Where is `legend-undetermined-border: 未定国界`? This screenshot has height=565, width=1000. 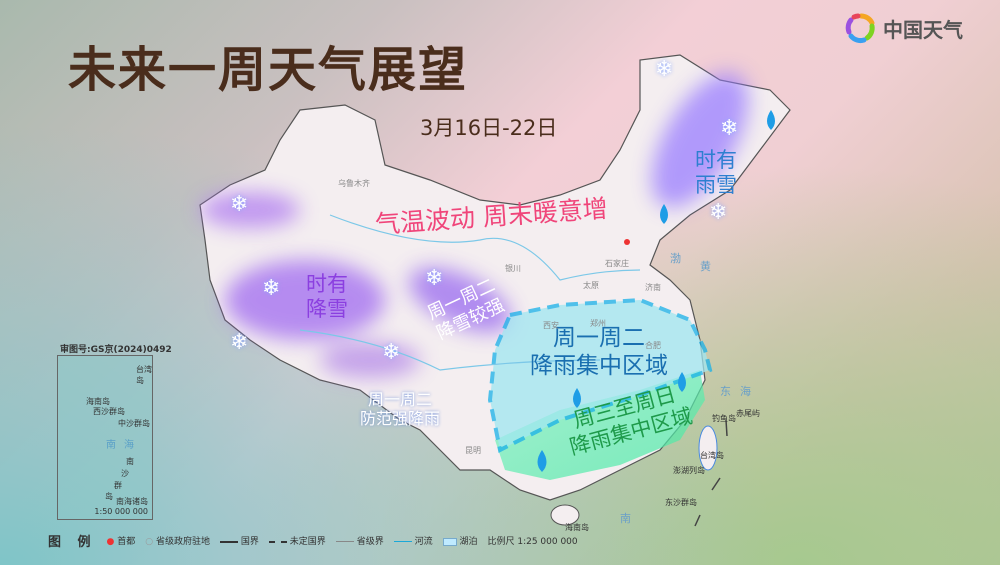 legend-undetermined-border: 未定国界 is located at coordinates (297, 540).